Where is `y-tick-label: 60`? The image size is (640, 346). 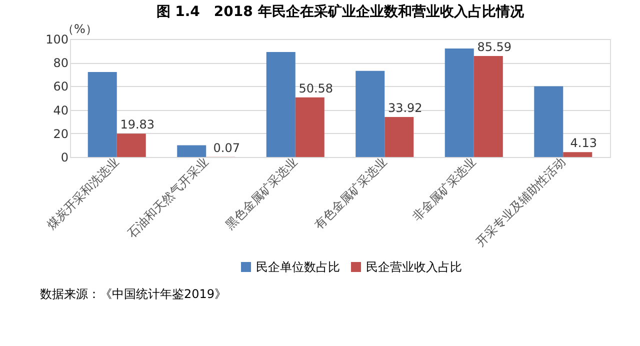 y-tick-label: 60 is located at coordinates (60, 87).